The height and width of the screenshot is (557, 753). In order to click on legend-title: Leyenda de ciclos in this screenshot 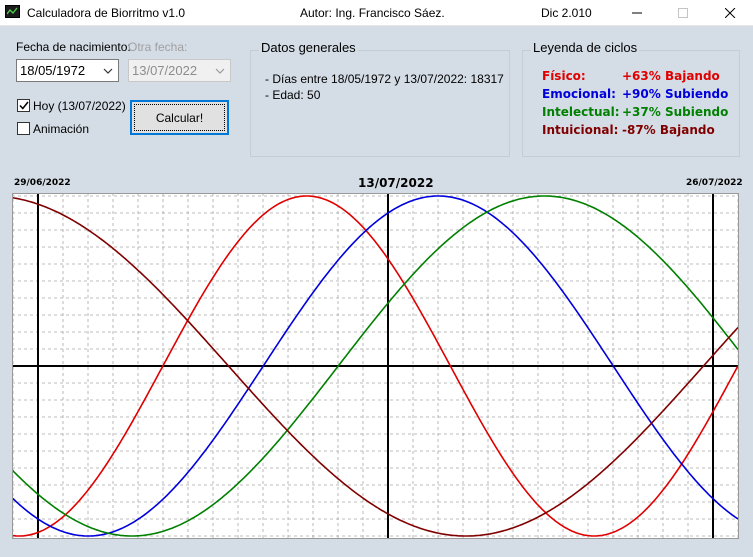, I will do `click(585, 47)`.